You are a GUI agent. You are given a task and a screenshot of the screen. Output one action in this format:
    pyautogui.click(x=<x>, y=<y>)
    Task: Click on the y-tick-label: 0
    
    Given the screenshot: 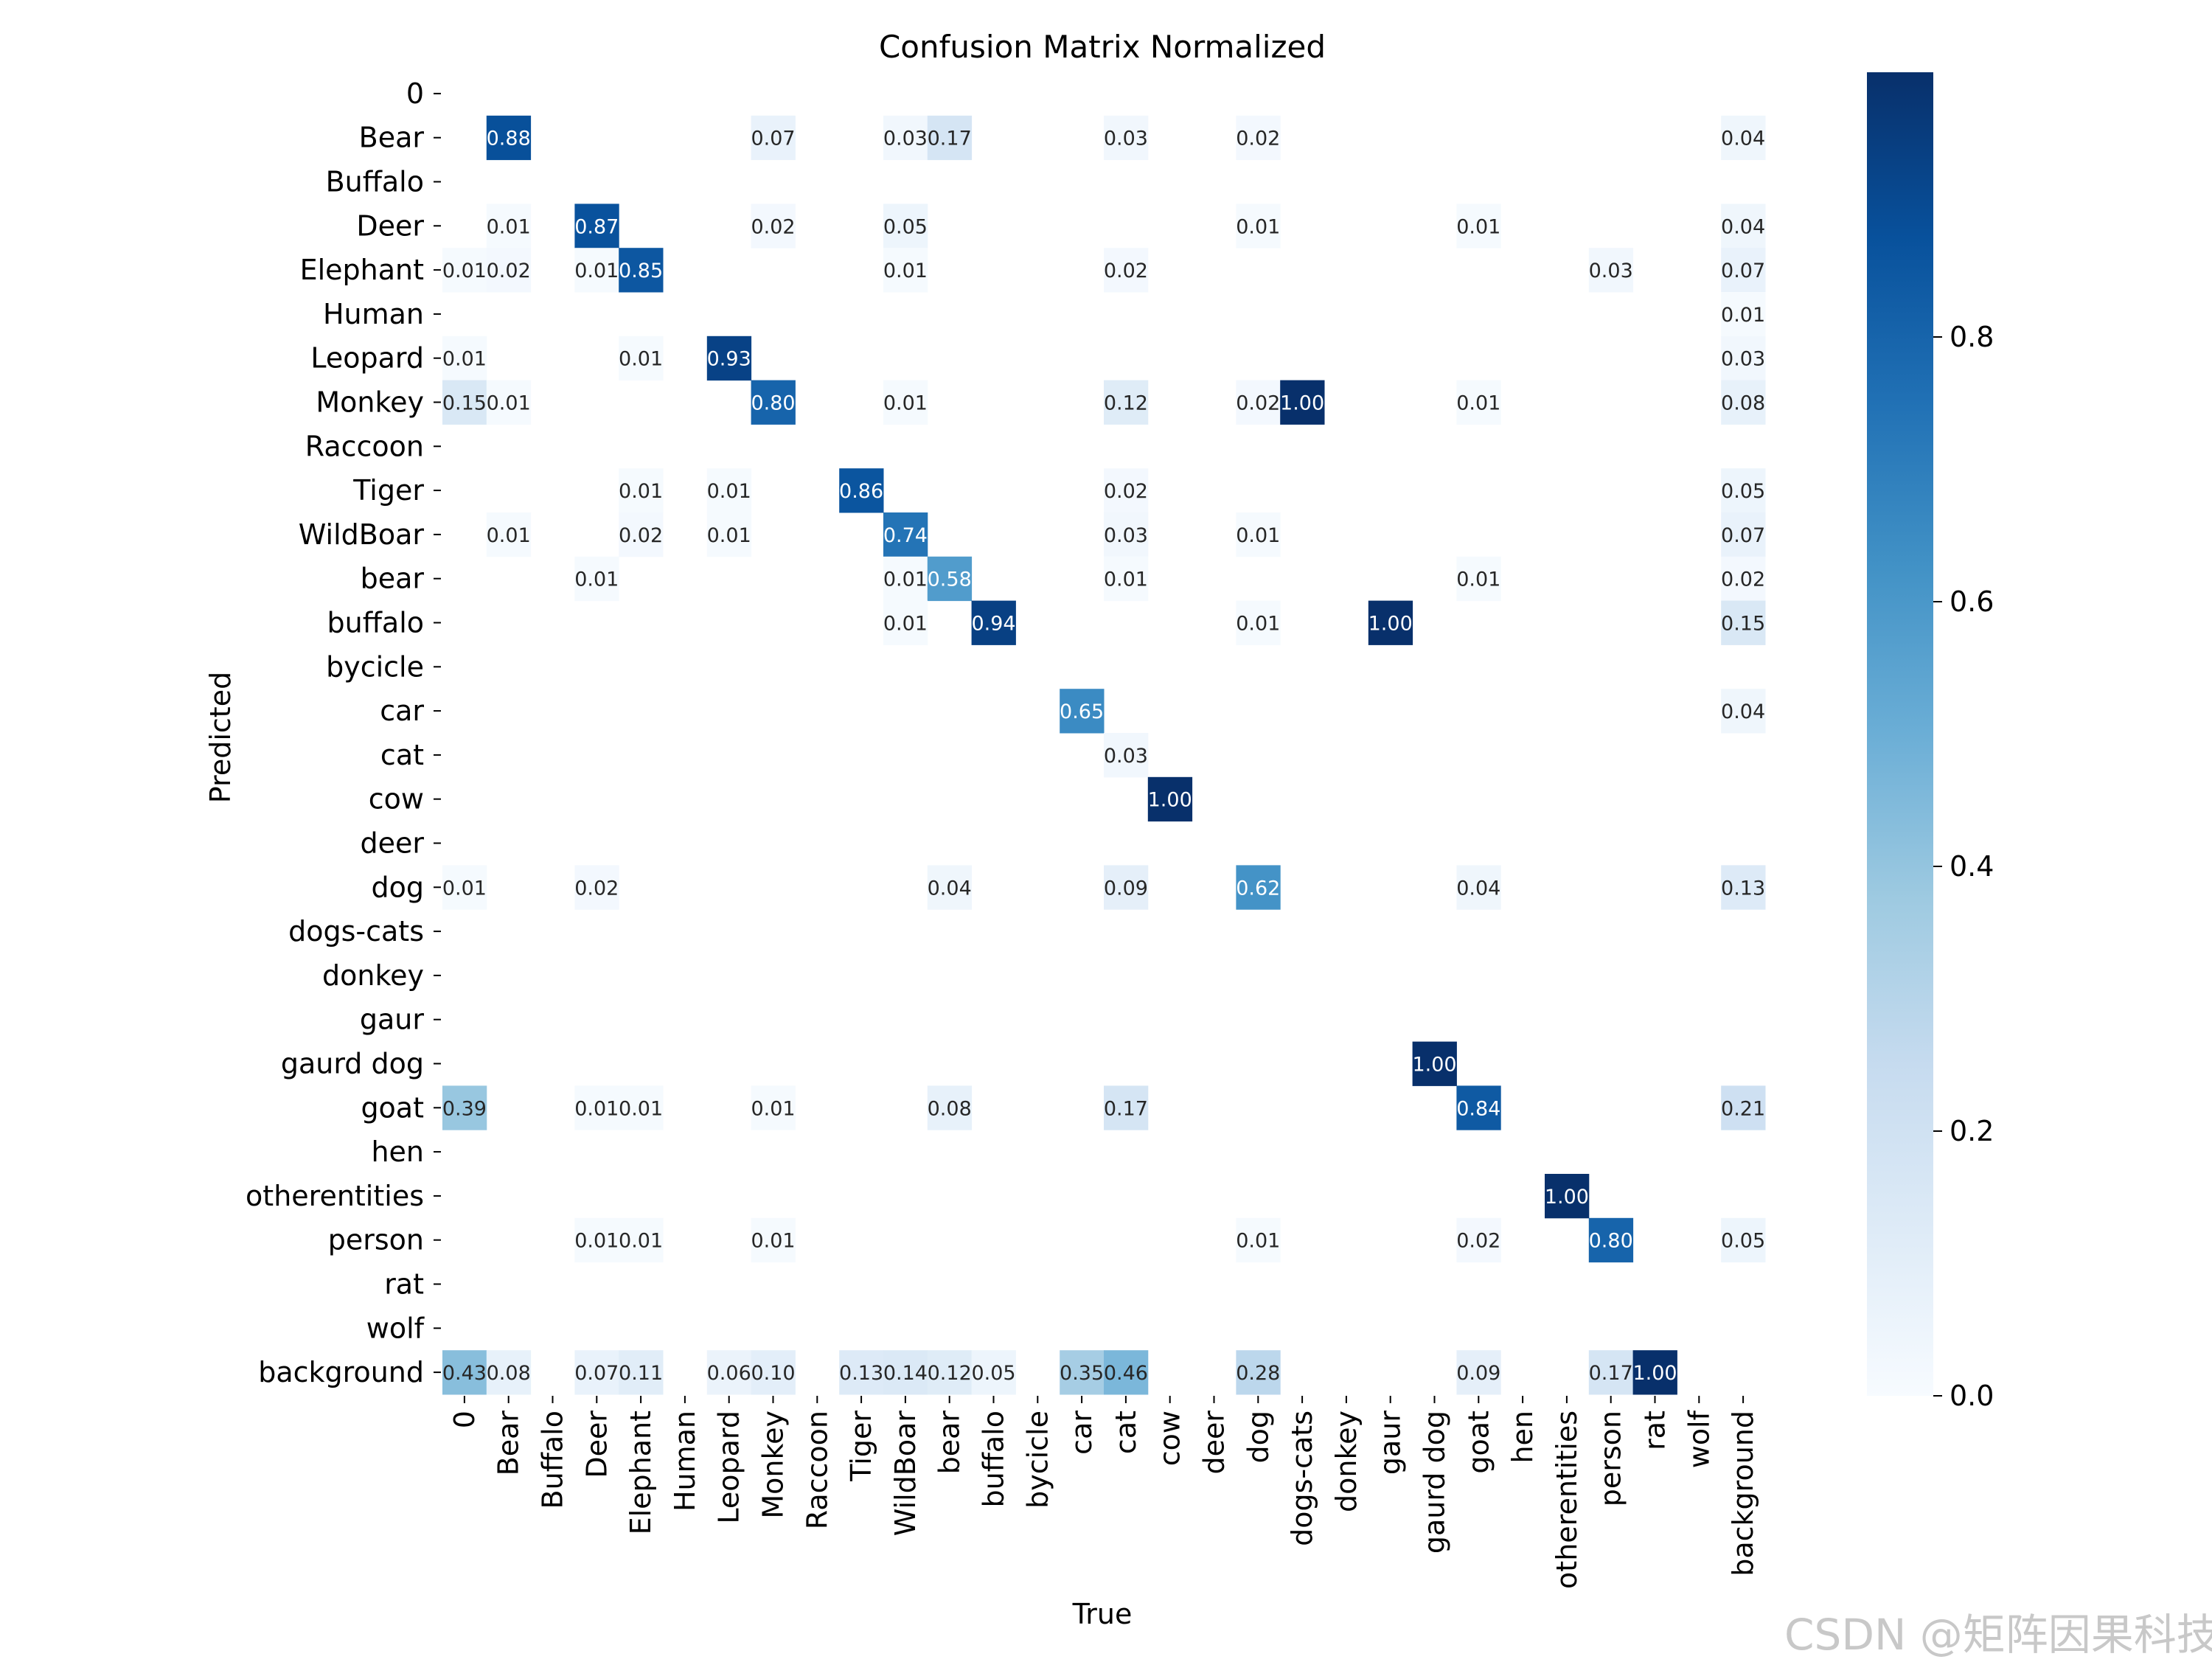 What is the action you would take?
    pyautogui.click(x=415, y=93)
    